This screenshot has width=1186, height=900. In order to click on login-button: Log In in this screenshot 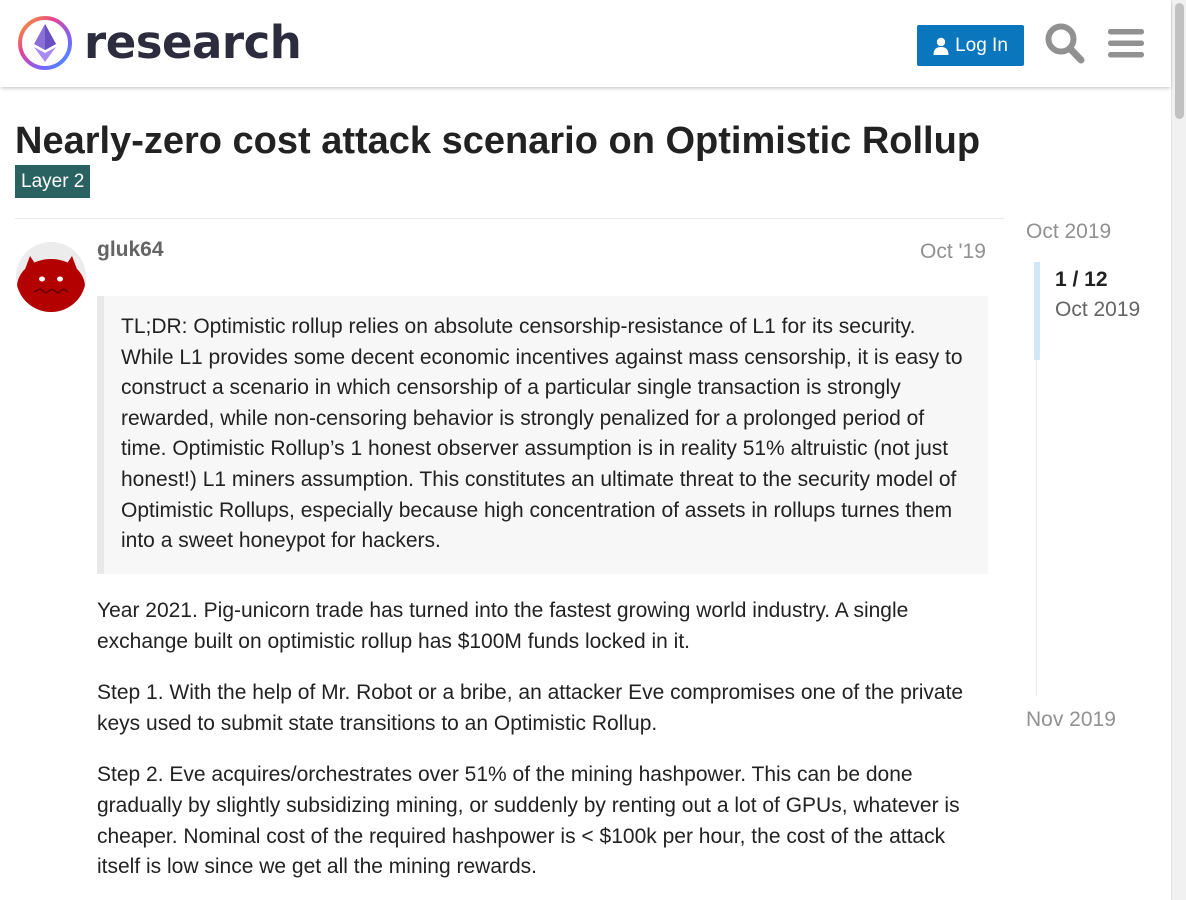, I will do `click(970, 45)`.